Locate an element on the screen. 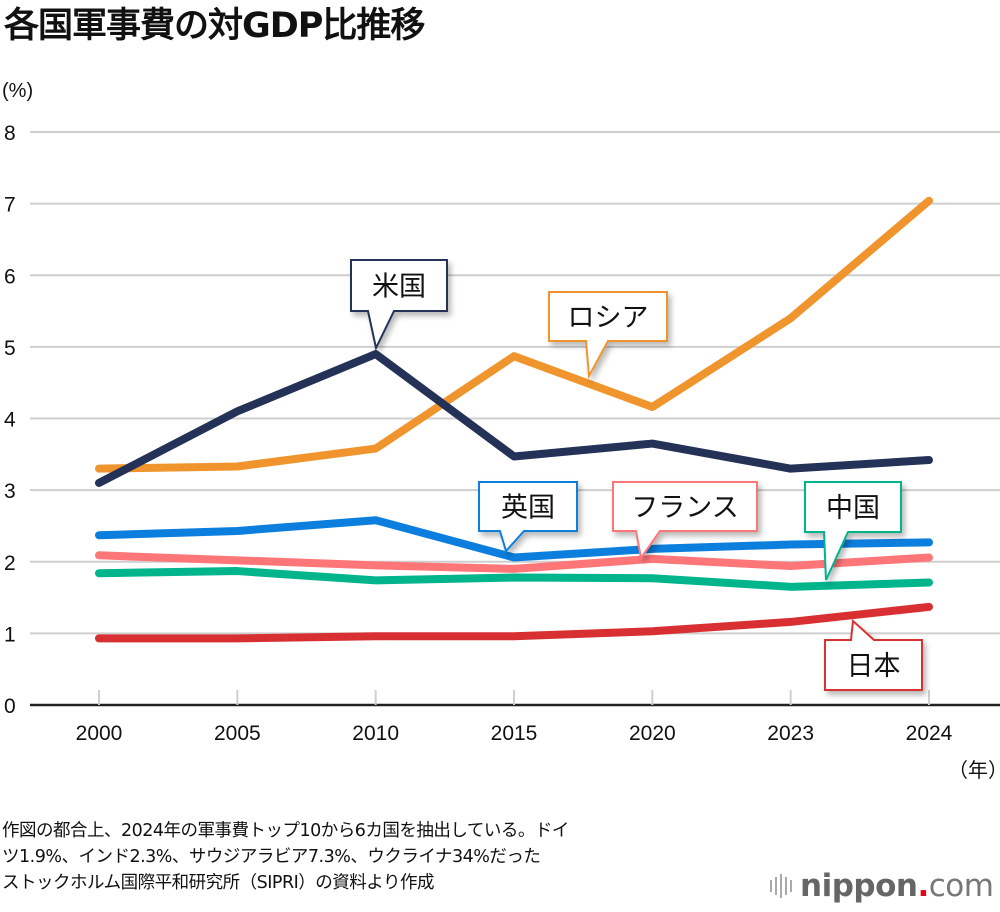 The width and height of the screenshot is (1000, 912). callout-label-china: 中国 is located at coordinates (853, 508).